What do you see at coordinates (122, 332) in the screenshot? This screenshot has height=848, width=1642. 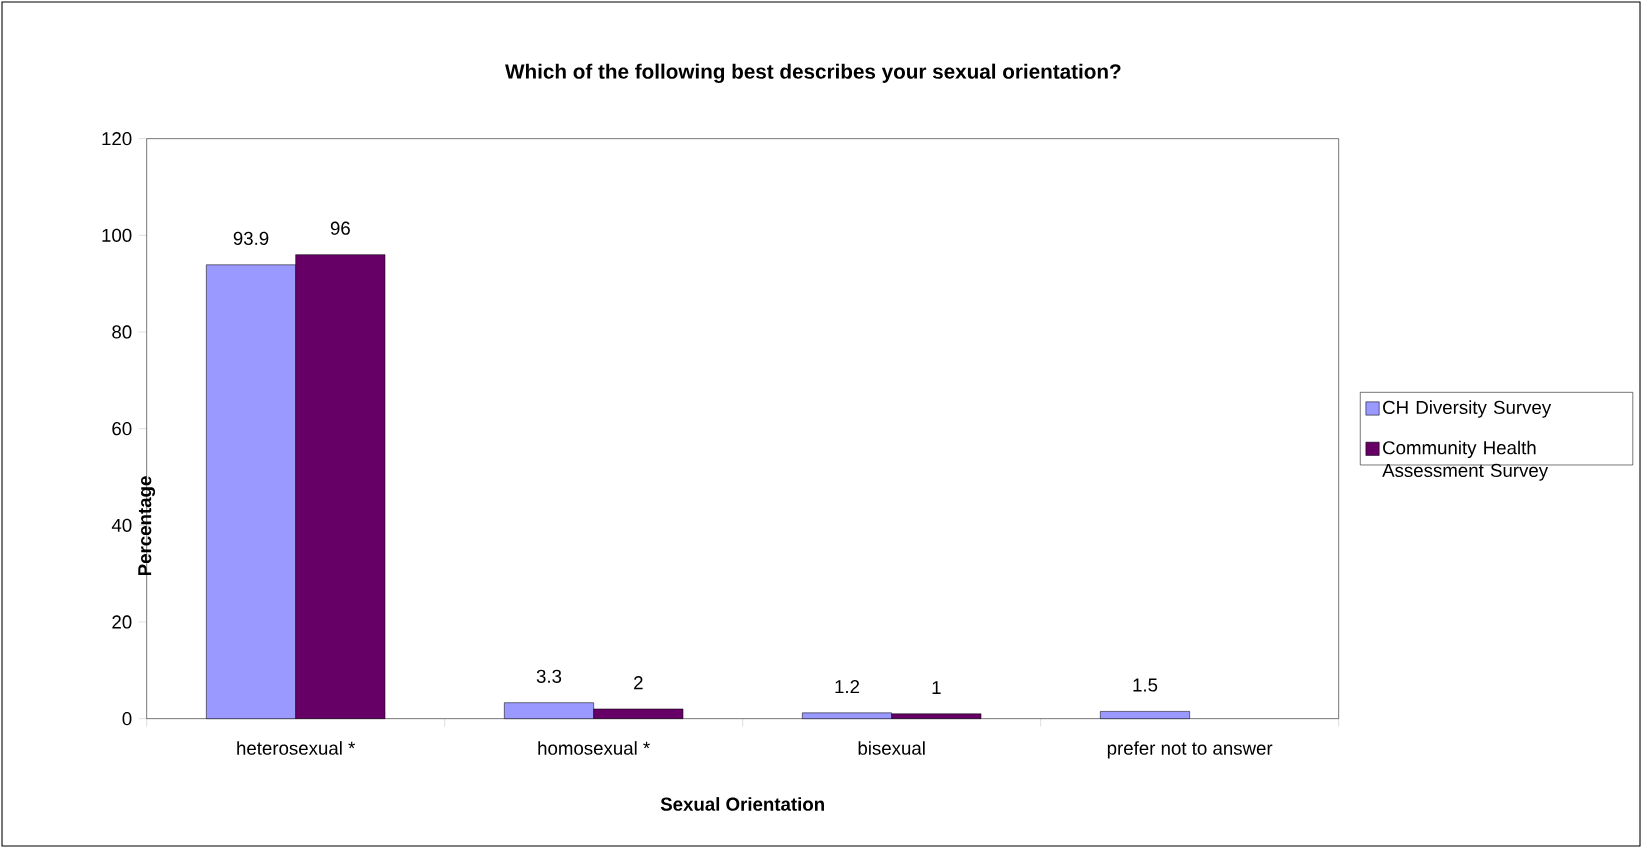 I see `y-tick-label: 80` at bounding box center [122, 332].